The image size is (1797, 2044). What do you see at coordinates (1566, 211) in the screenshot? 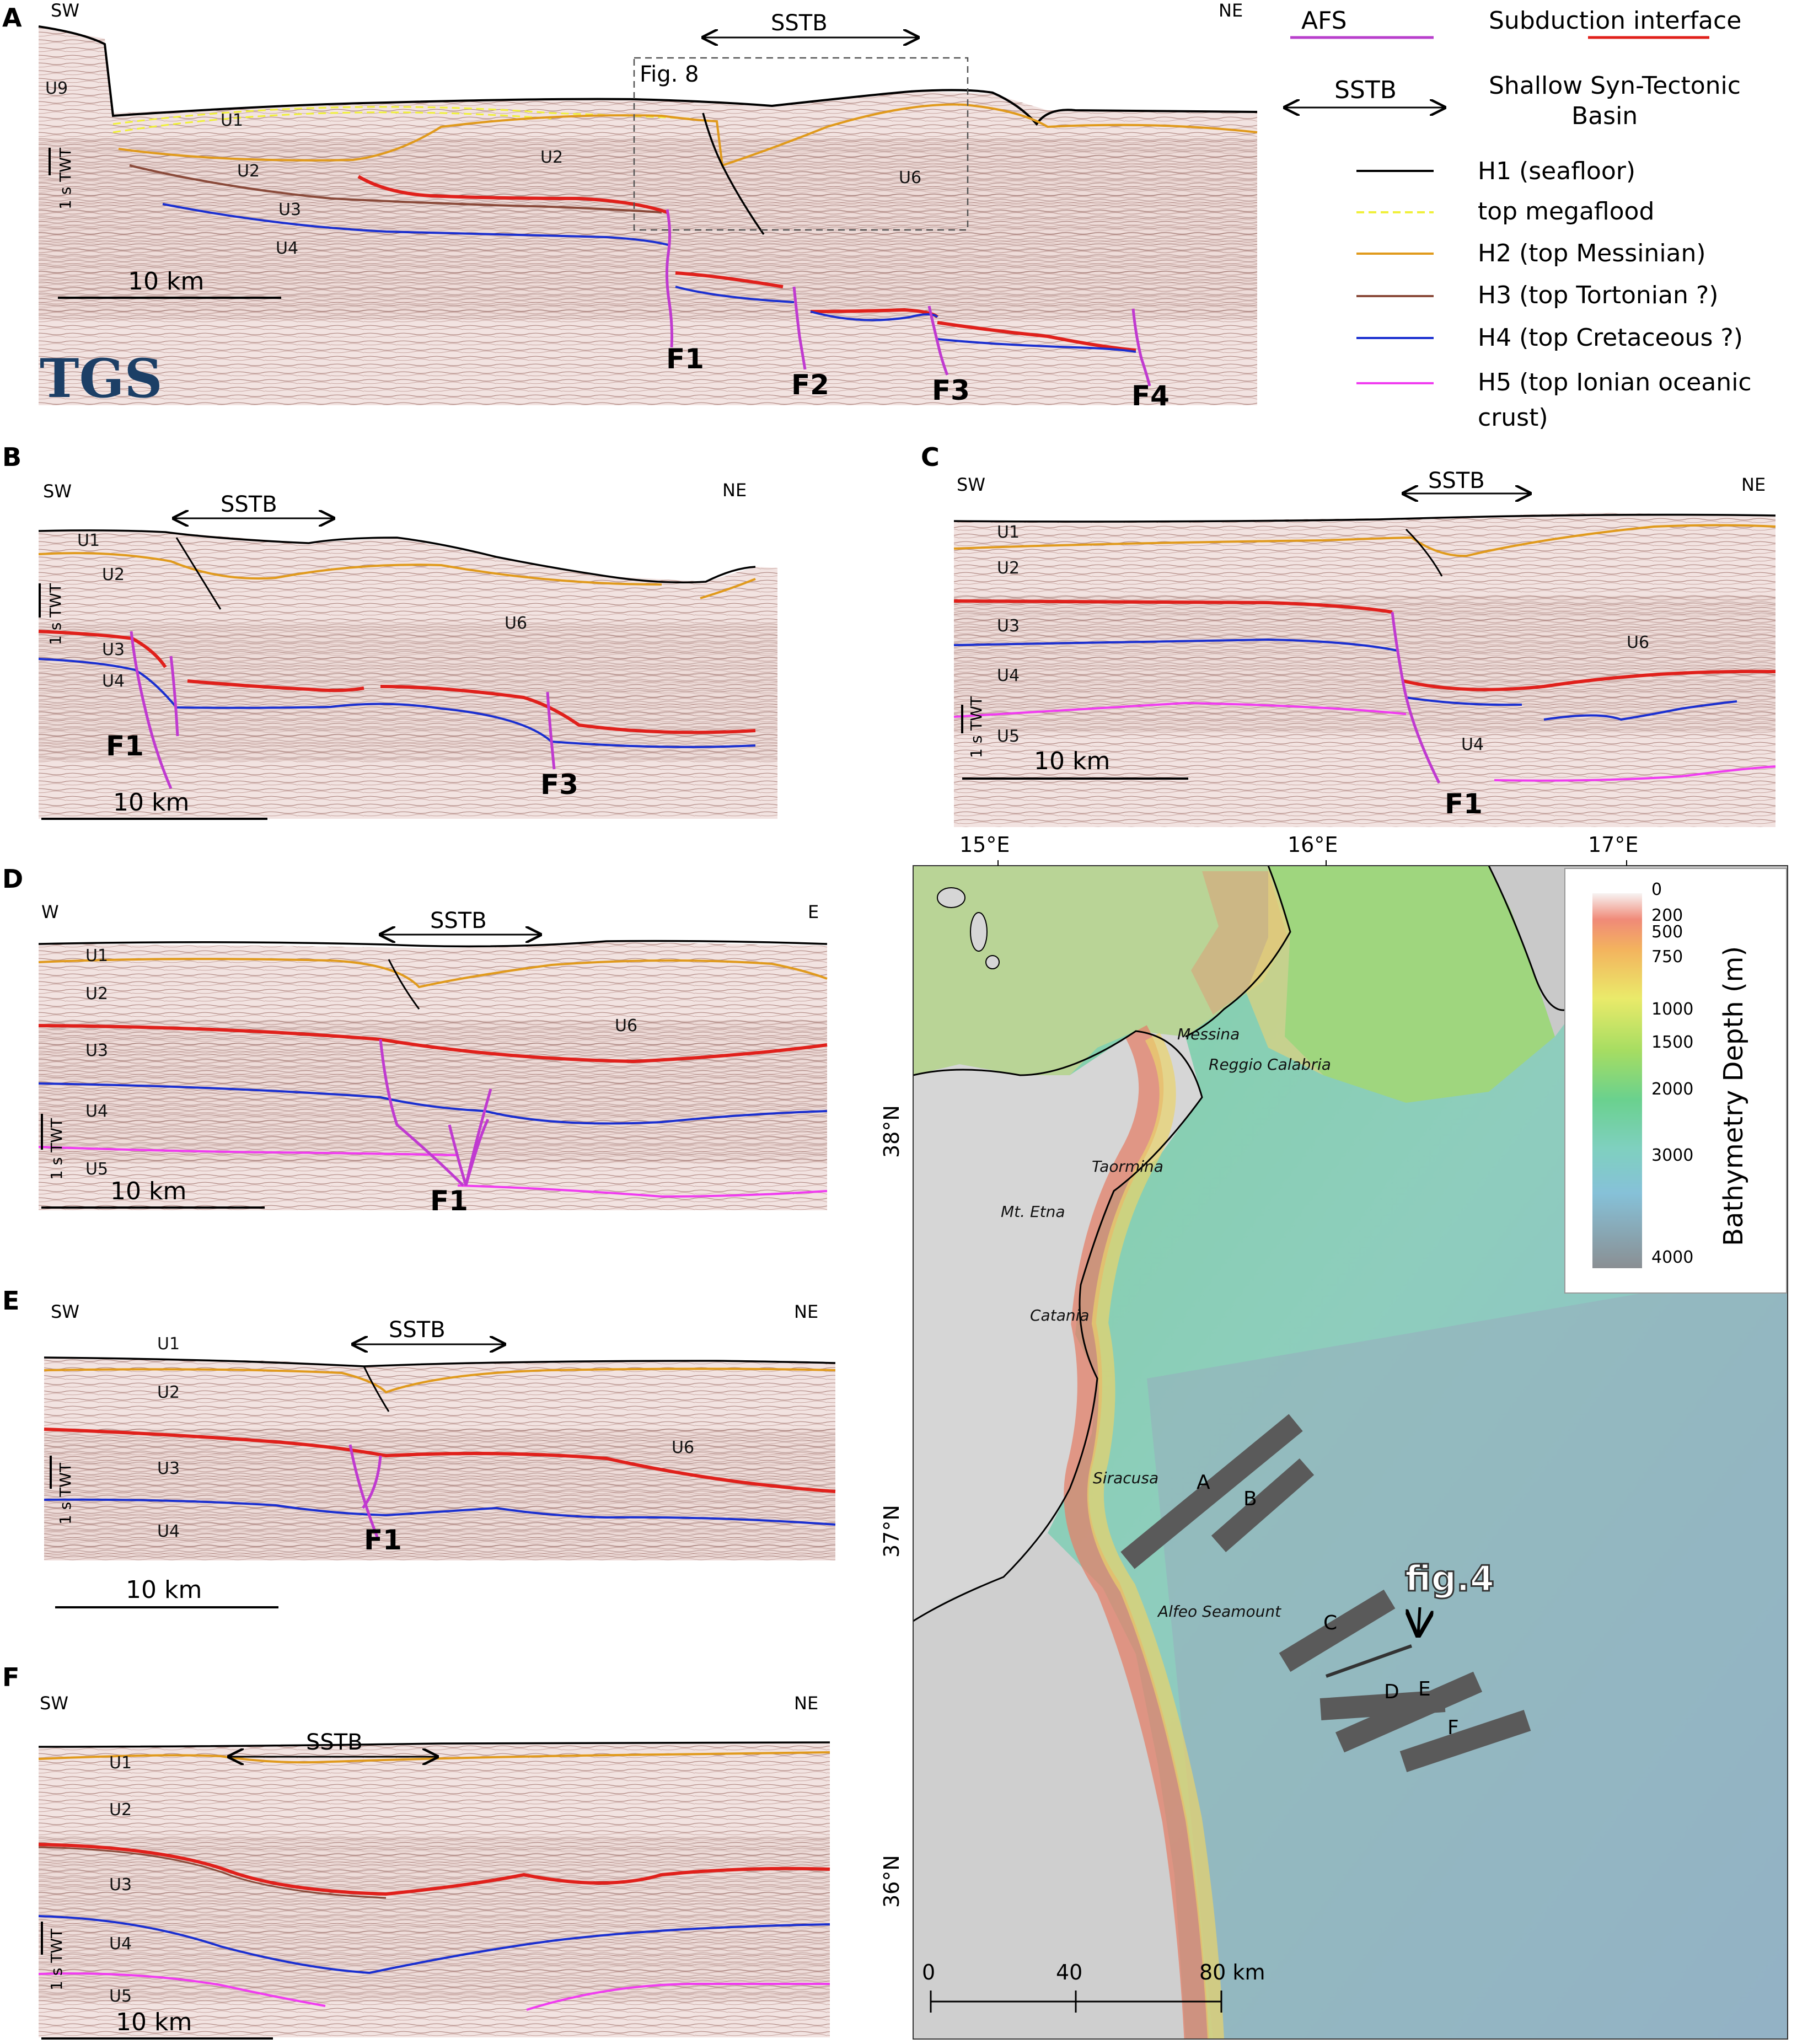
I see `legend-megaflood: top megaflood` at bounding box center [1566, 211].